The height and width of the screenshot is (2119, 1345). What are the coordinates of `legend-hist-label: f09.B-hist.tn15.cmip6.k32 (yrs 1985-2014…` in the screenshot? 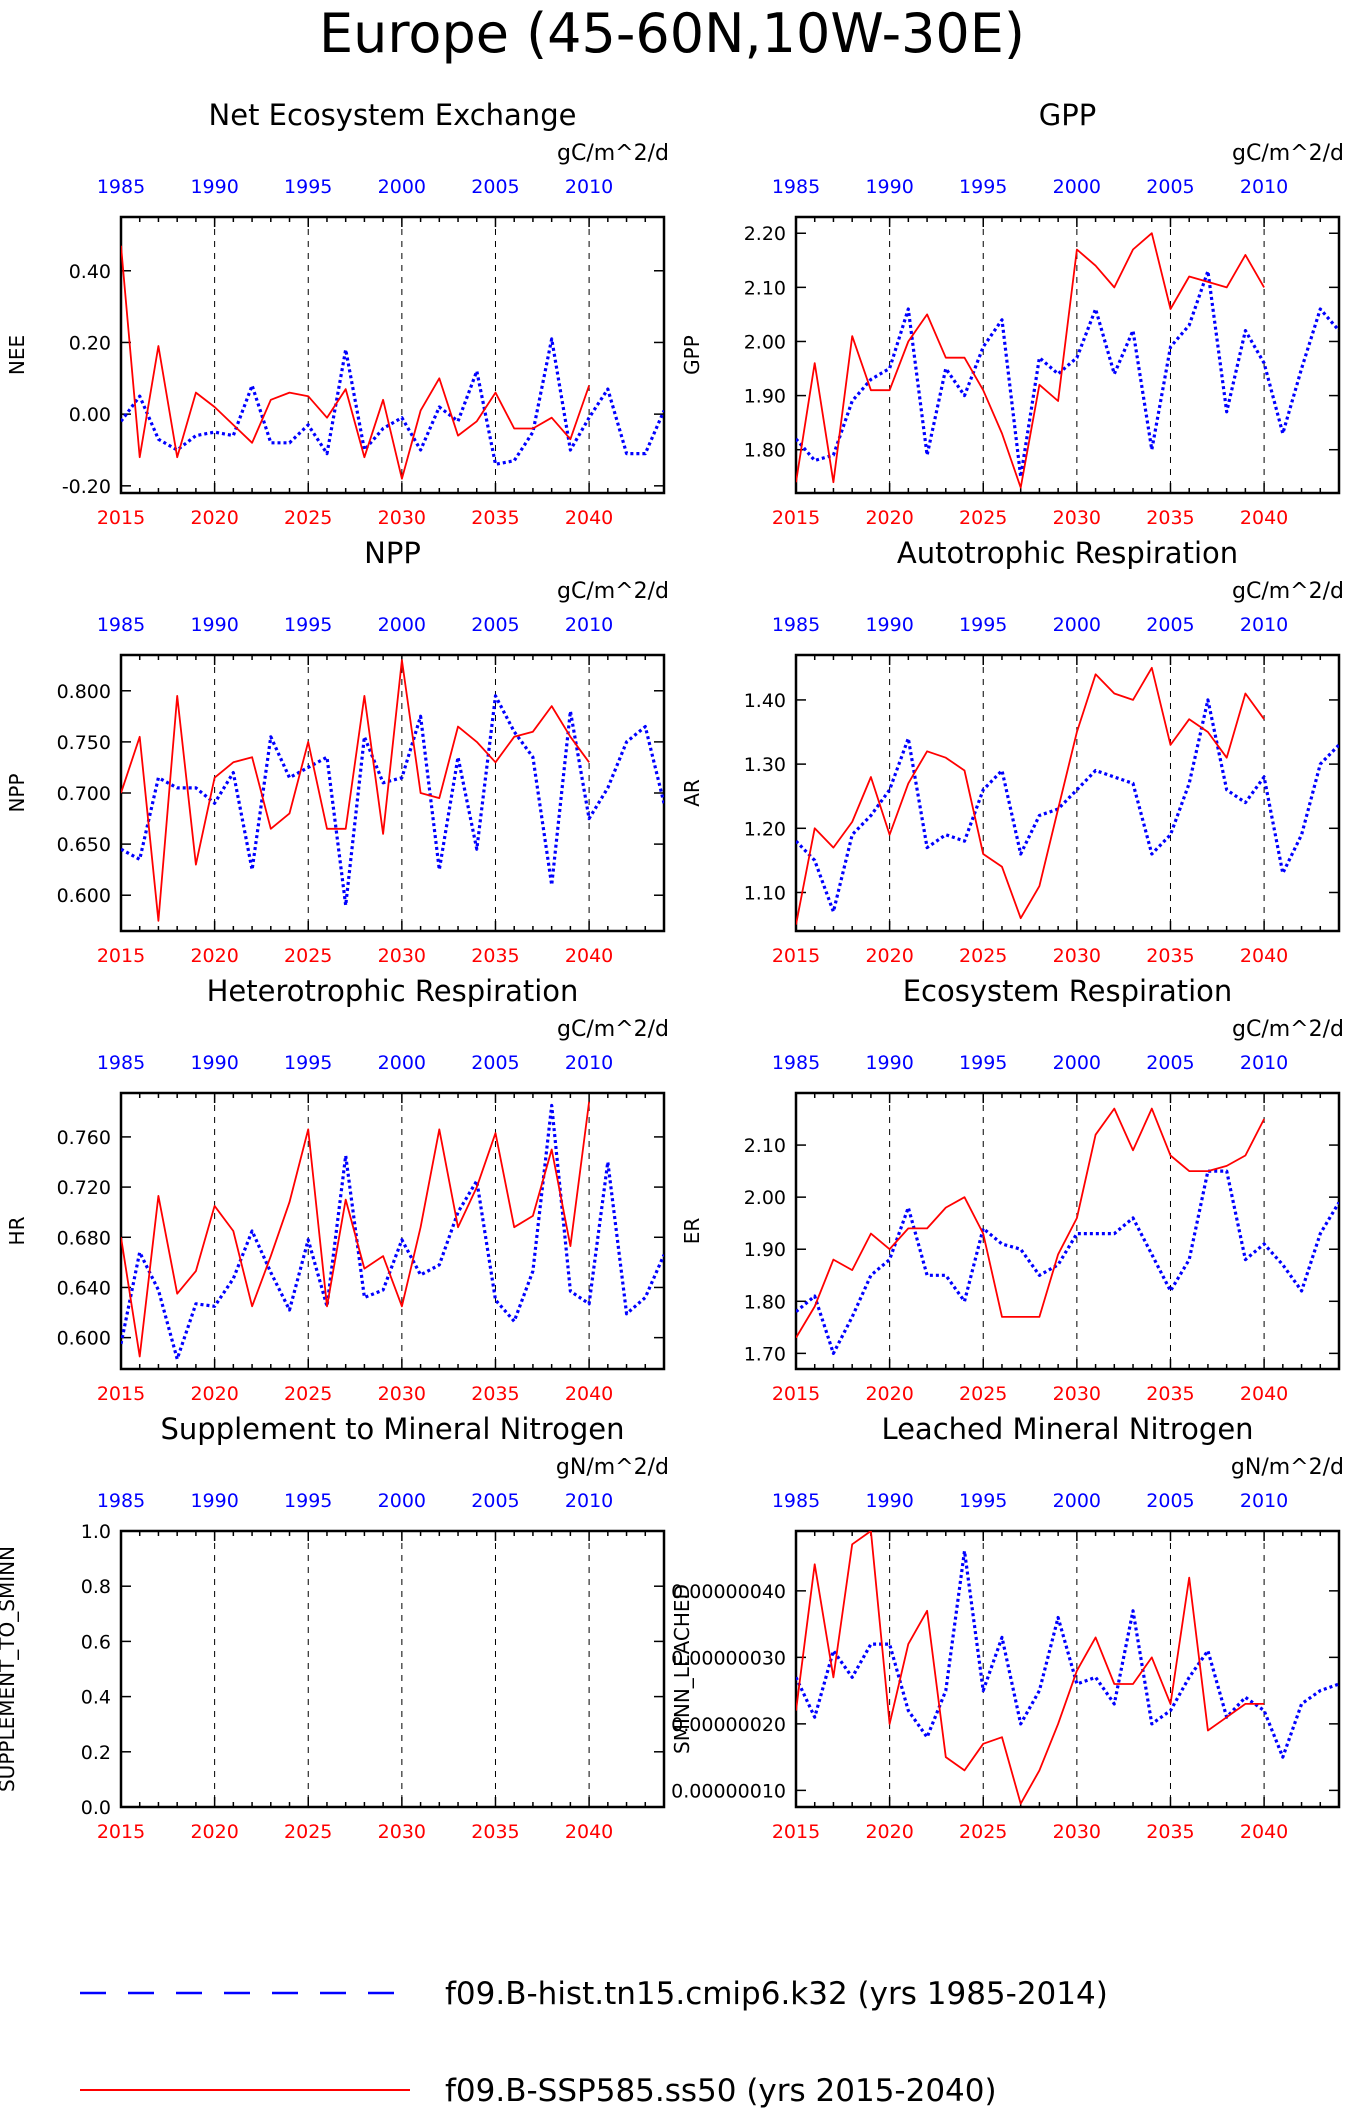 It's located at (776, 1994).